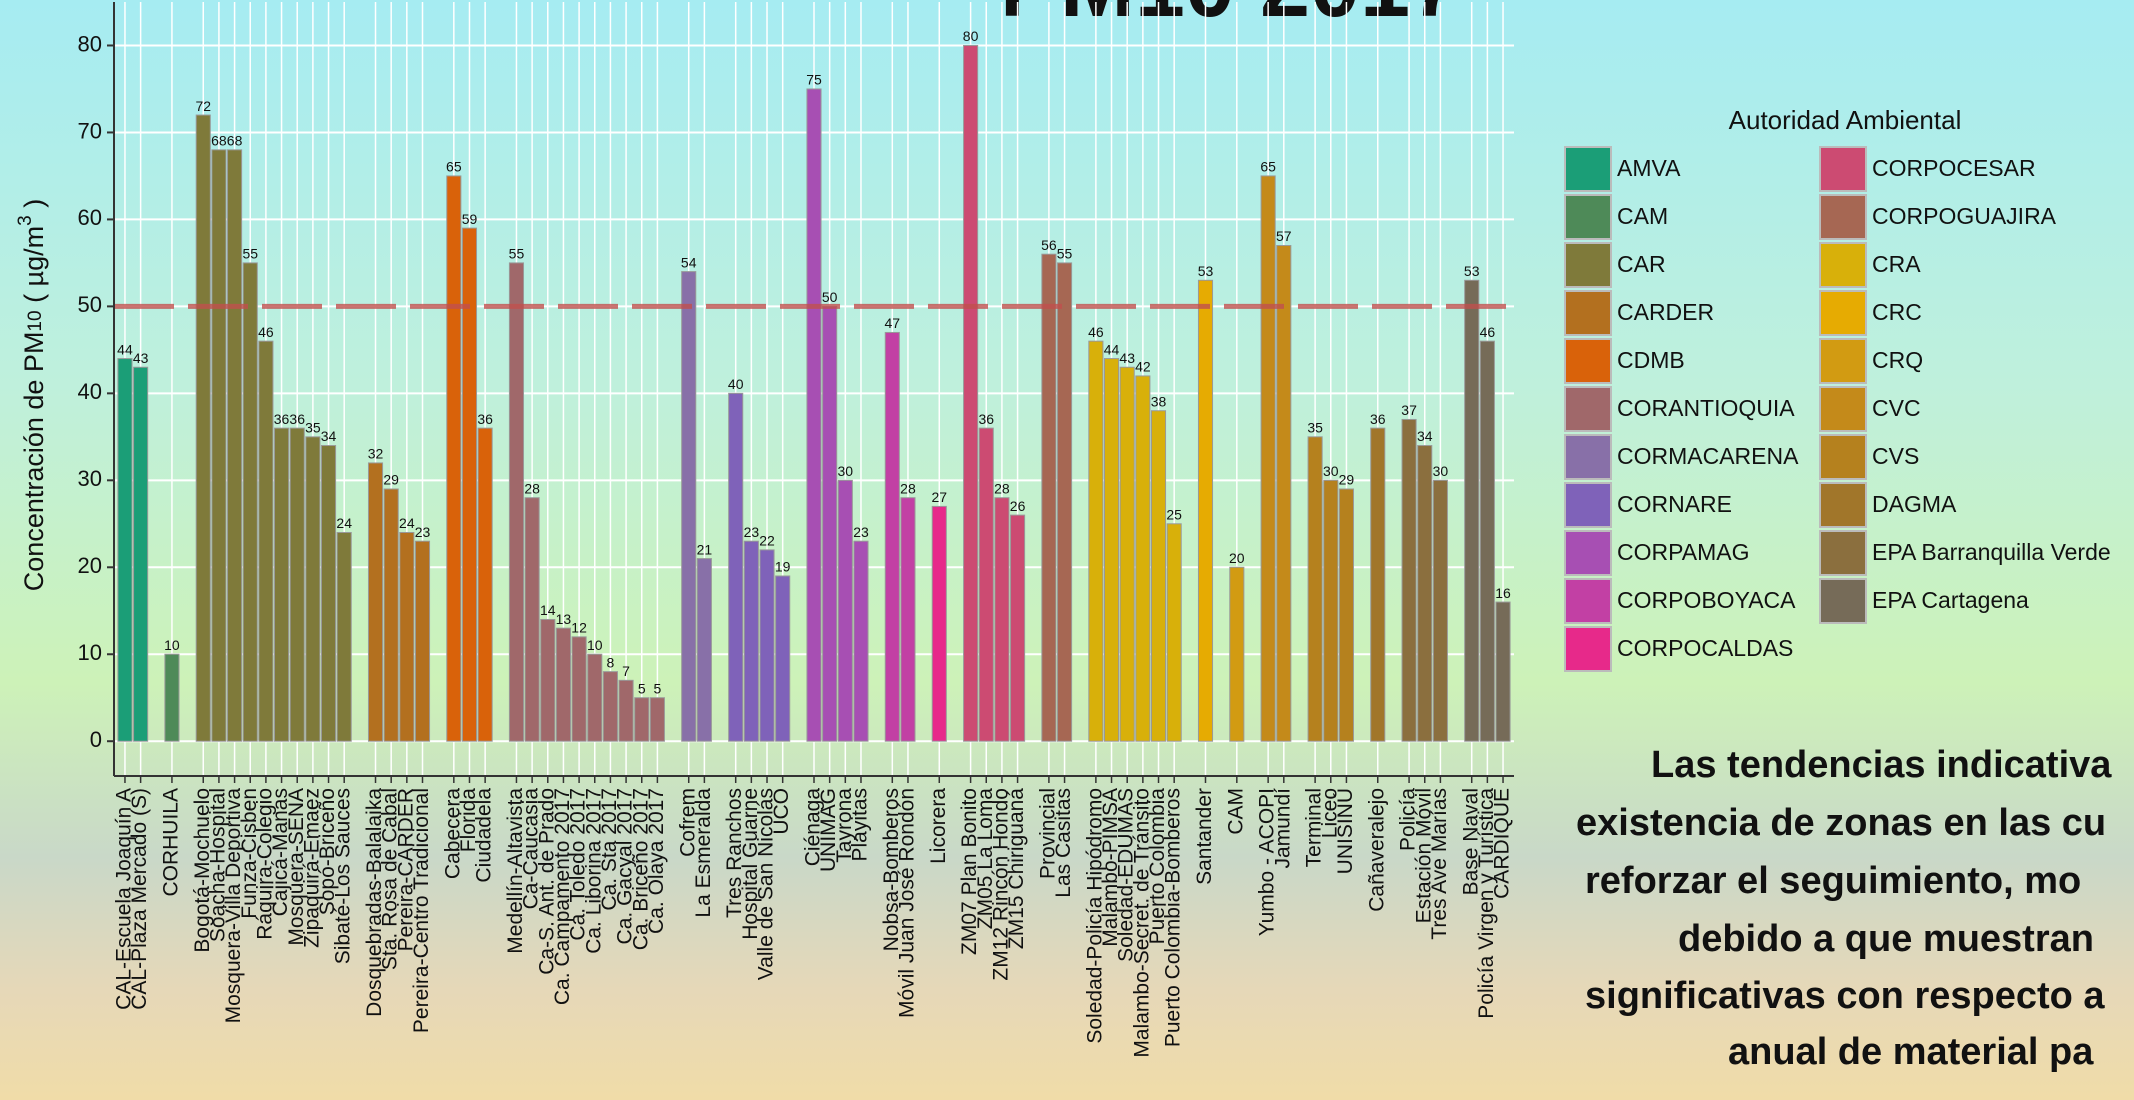 Image resolution: width=2134 pixels, height=1100 pixels. I want to click on value-label: 8, so click(611, 662).